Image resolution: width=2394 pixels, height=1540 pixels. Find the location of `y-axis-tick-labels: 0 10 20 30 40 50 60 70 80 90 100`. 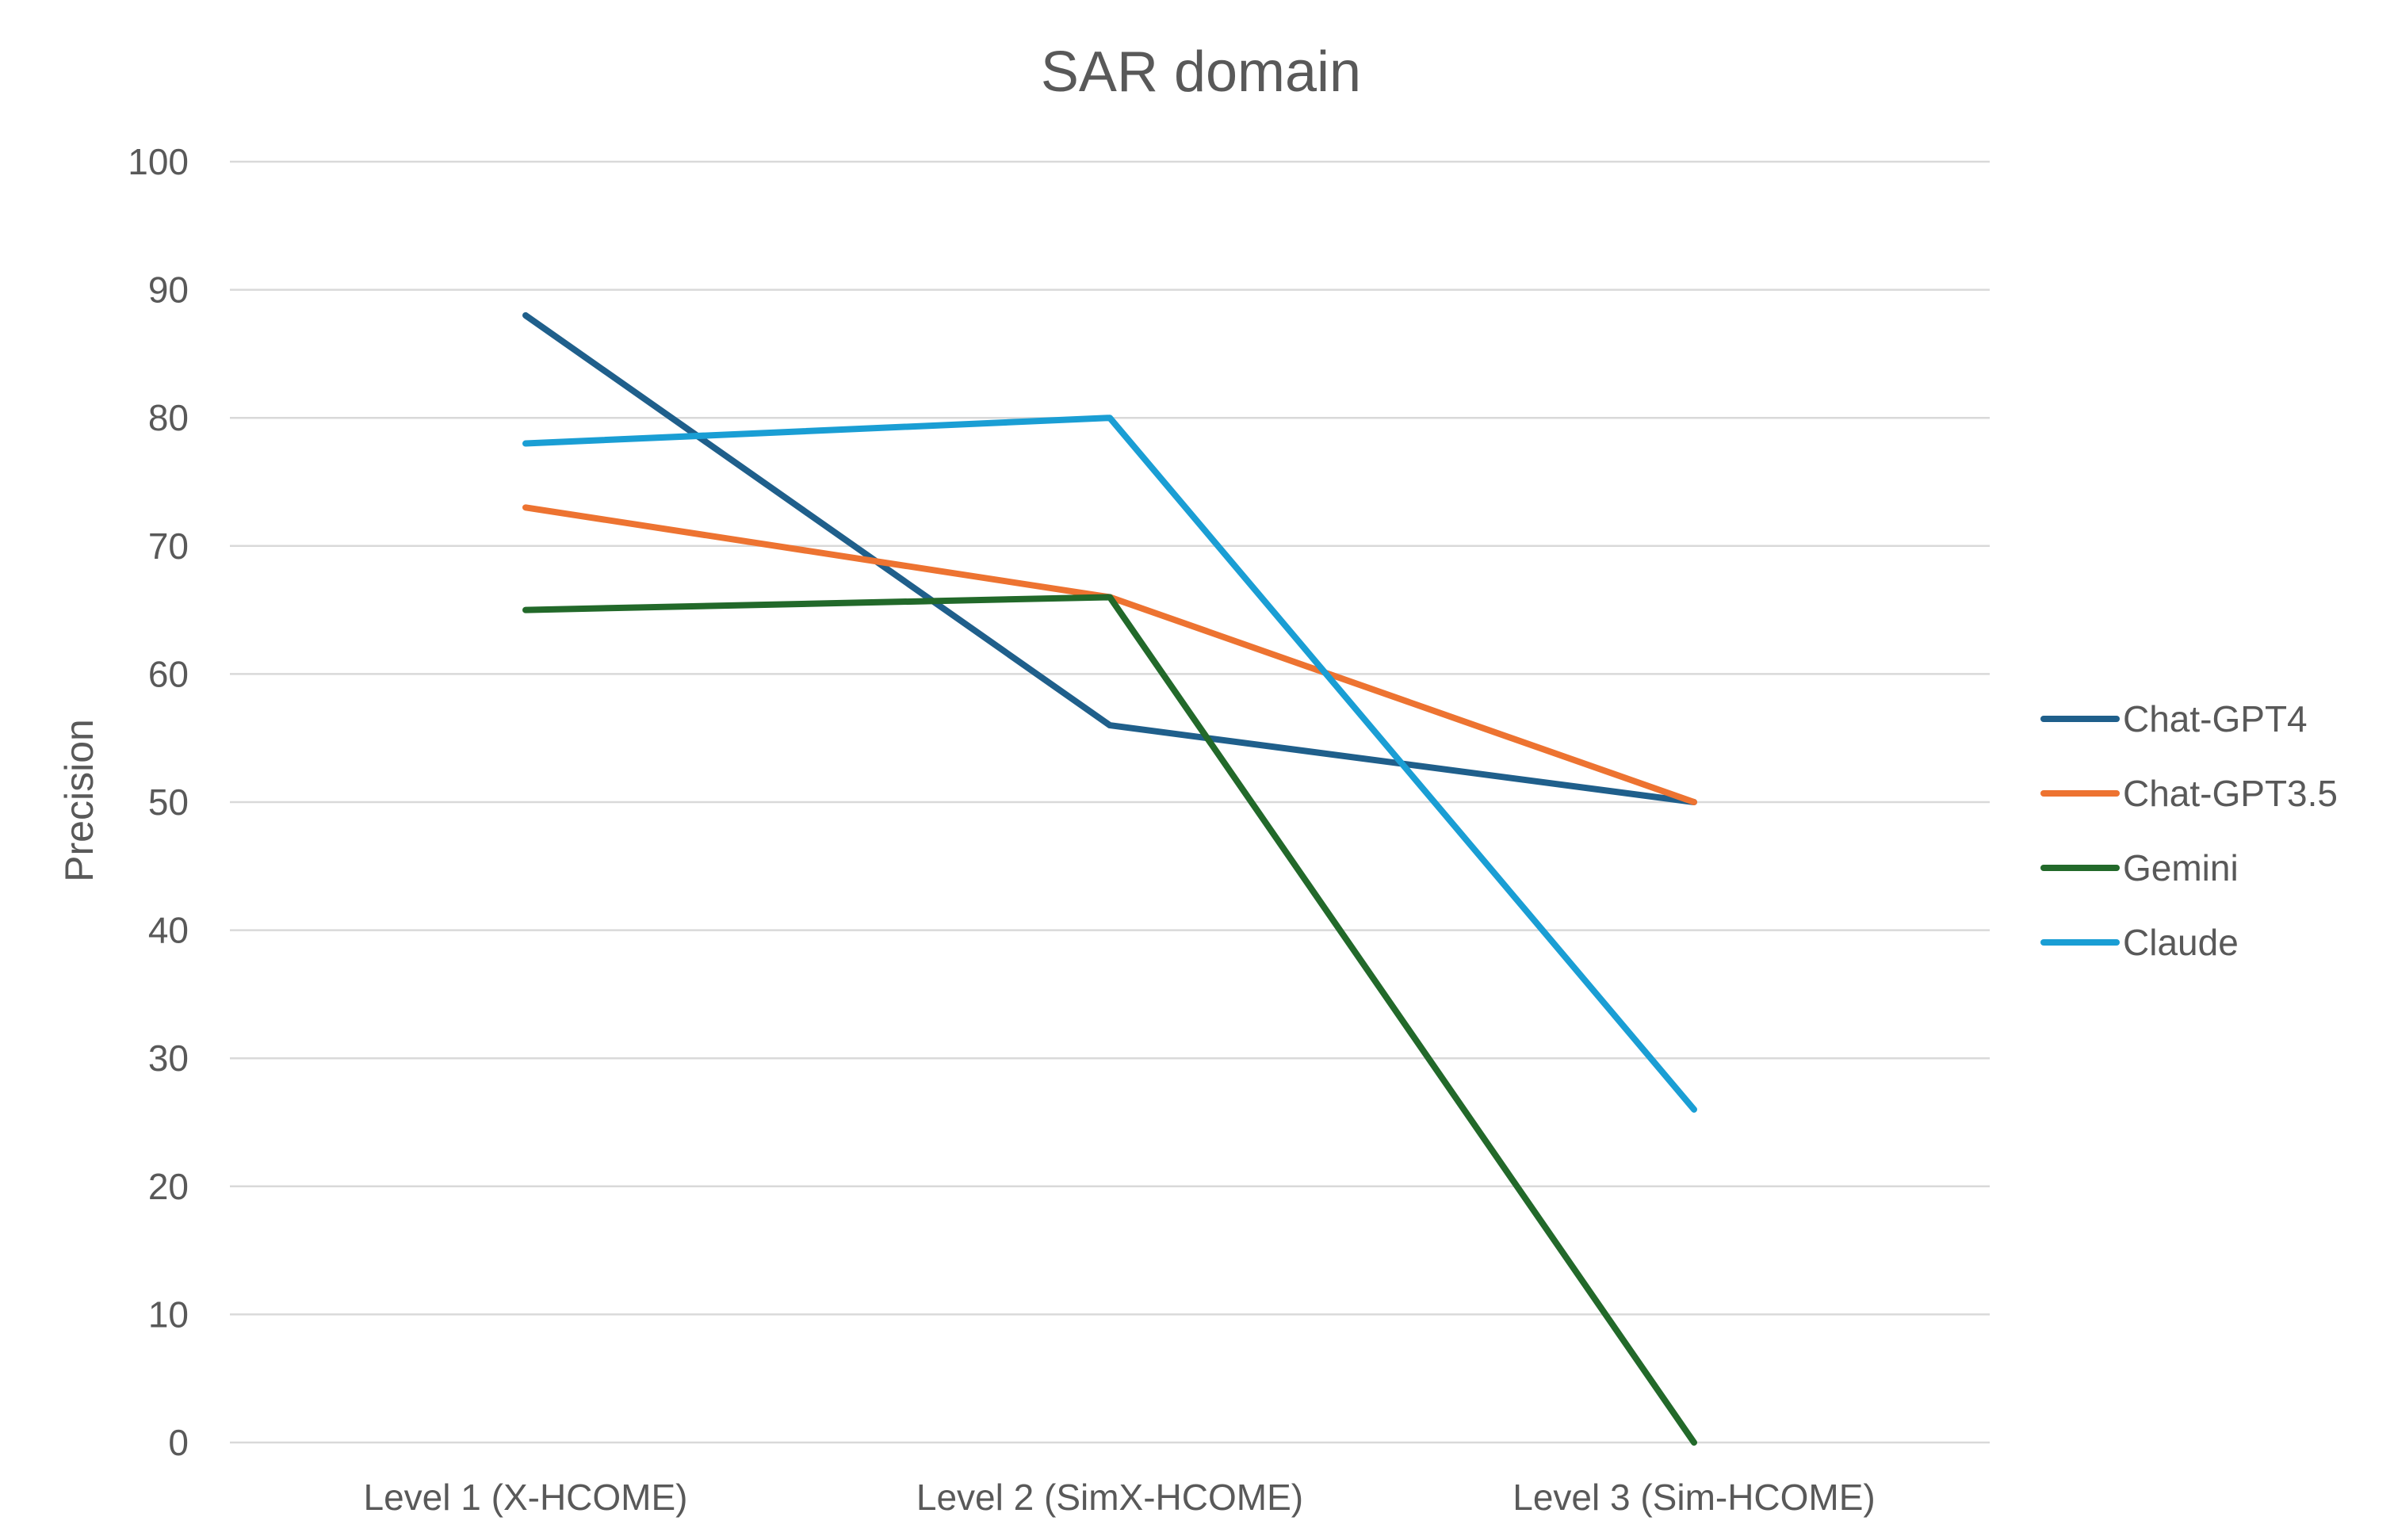

y-axis-tick-labels: 0 10 20 30 40 50 60 70 80 90 100 is located at coordinates (158, 802).